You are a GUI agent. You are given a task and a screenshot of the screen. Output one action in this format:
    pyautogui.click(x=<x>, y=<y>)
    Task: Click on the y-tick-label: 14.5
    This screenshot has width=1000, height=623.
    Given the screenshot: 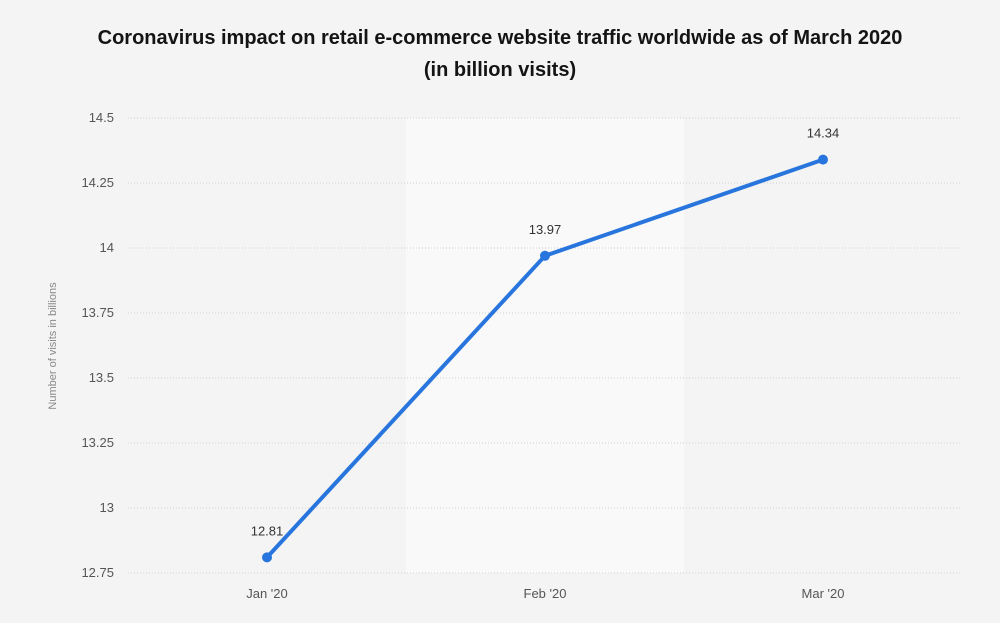 What is the action you would take?
    pyautogui.click(x=101, y=117)
    